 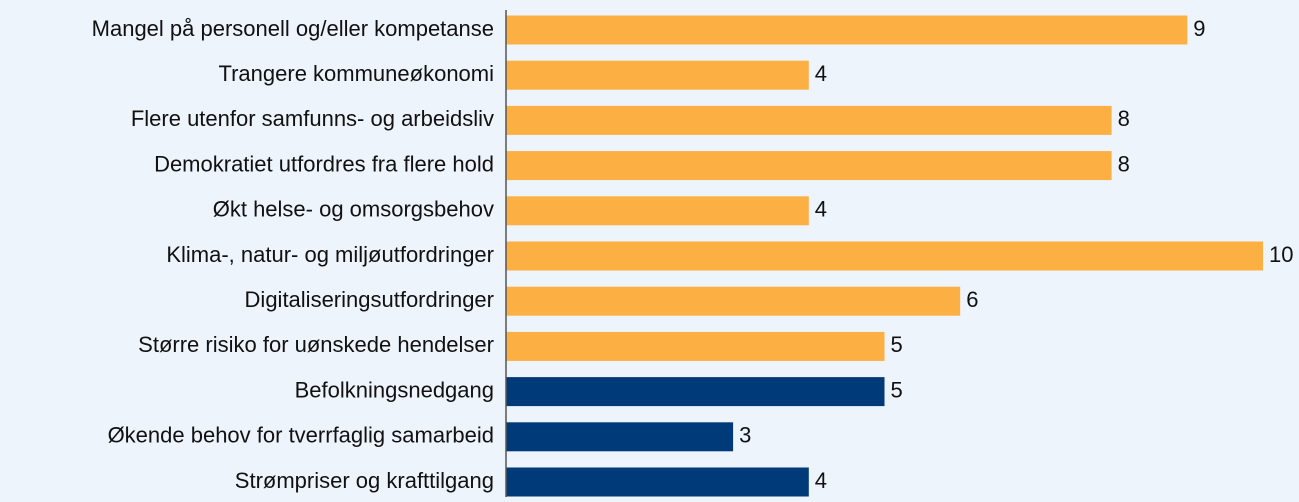 I want to click on category-label: Klima-, natur- og miljøutfordringer, so click(x=330, y=254).